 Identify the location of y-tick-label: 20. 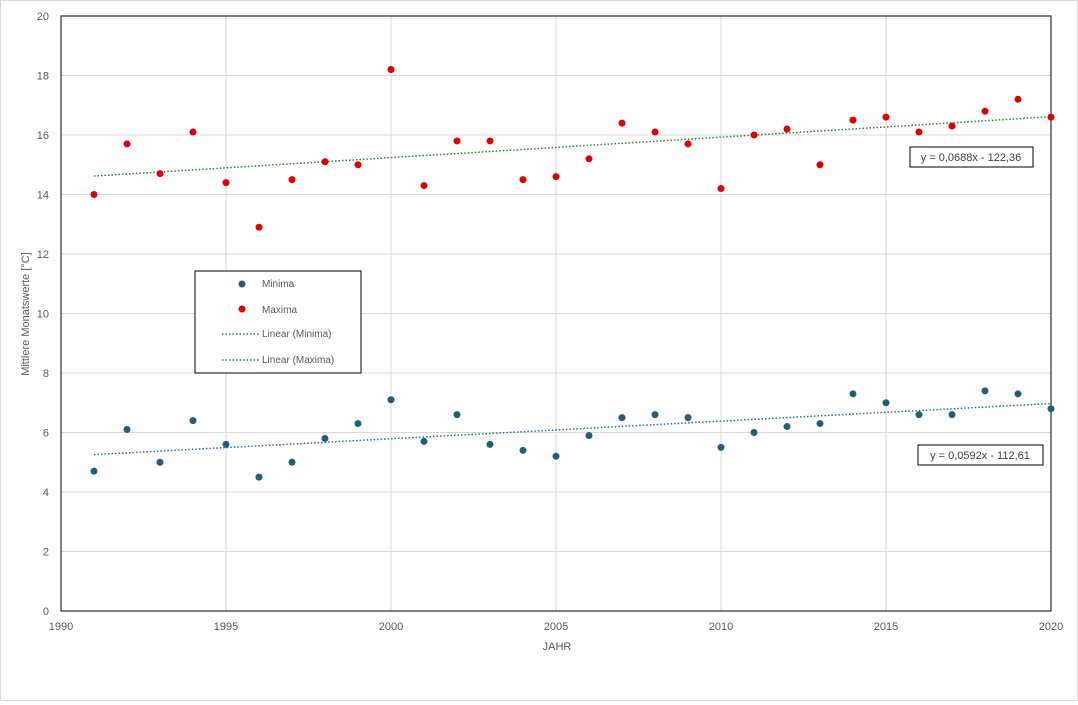
(43, 17).